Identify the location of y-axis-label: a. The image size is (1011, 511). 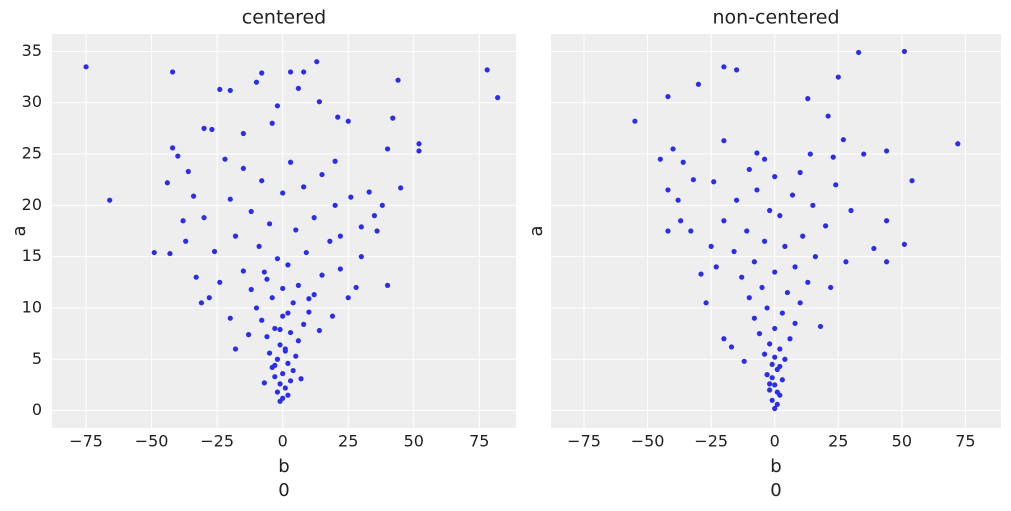
(19, 230).